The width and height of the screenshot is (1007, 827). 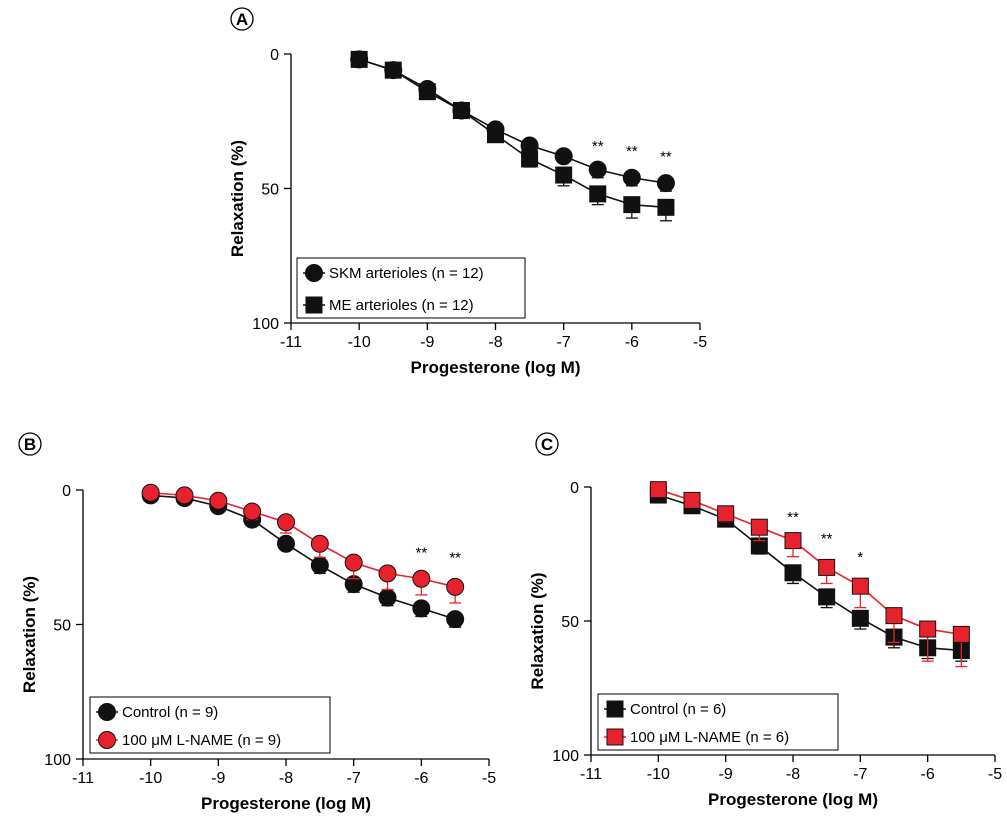 I want to click on legend: Control (n = 9) 100 μM L-NAME (n = 9), so click(x=210, y=725).